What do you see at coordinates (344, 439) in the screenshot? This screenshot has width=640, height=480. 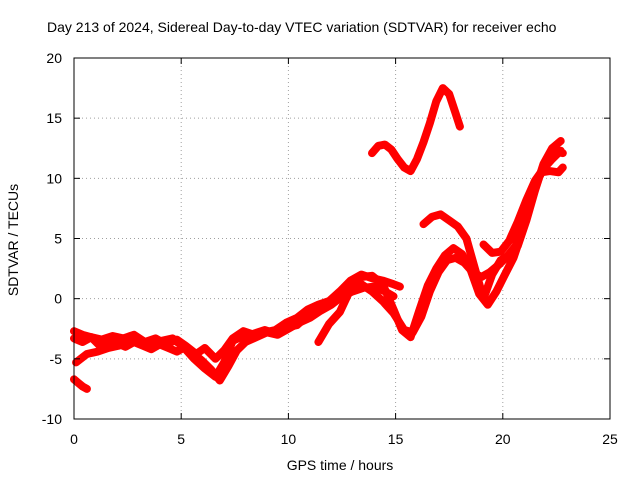 I see `x-tick-labels: 0 5 10 15 20 25` at bounding box center [344, 439].